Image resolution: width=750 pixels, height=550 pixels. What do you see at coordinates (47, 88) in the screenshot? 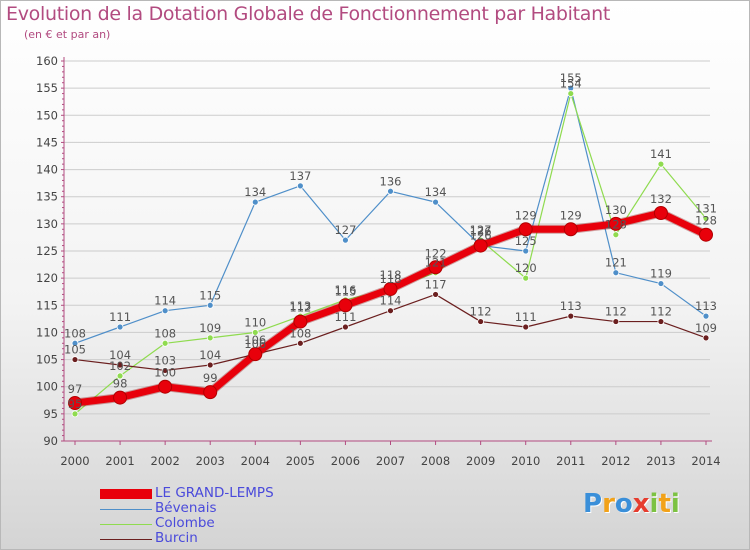
I see `y-tick-label: 155` at bounding box center [47, 88].